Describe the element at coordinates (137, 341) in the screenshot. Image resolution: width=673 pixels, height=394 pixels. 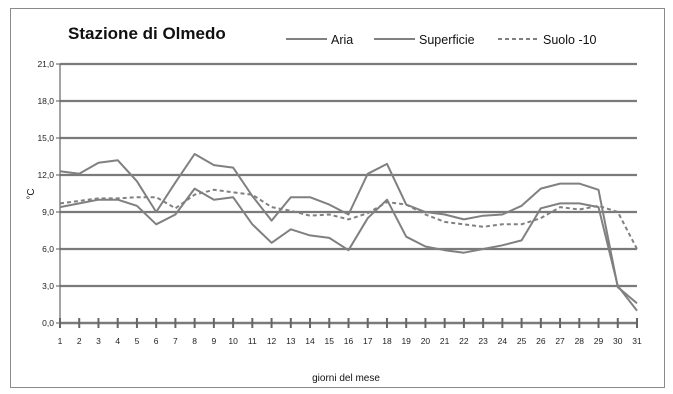
I see `x-tick-label: 5` at that location.